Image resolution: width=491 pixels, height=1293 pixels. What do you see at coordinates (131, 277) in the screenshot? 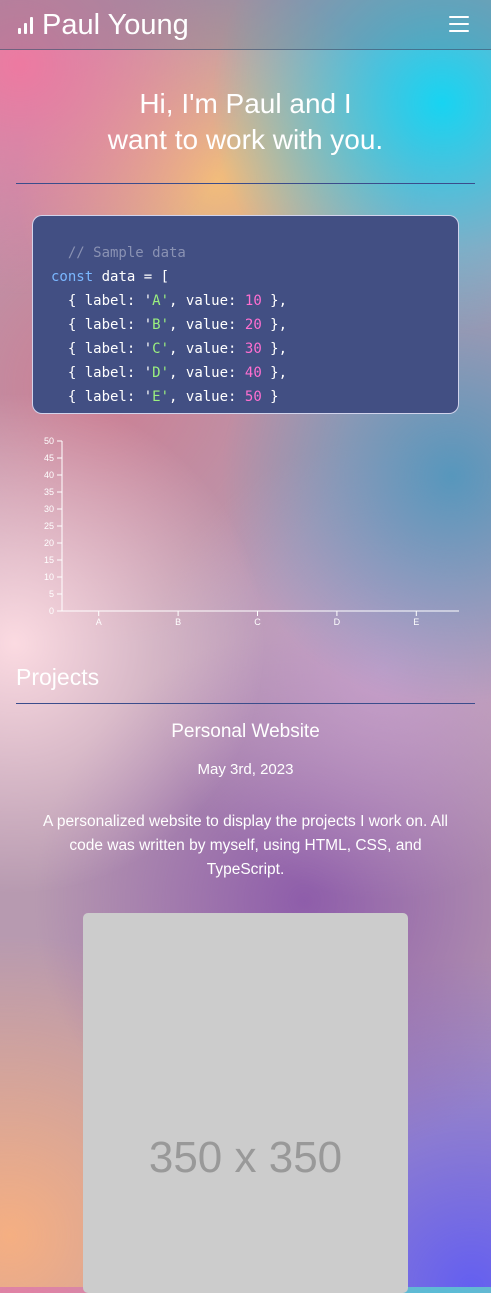
I see `code-declaration: data = [` at bounding box center [131, 277].